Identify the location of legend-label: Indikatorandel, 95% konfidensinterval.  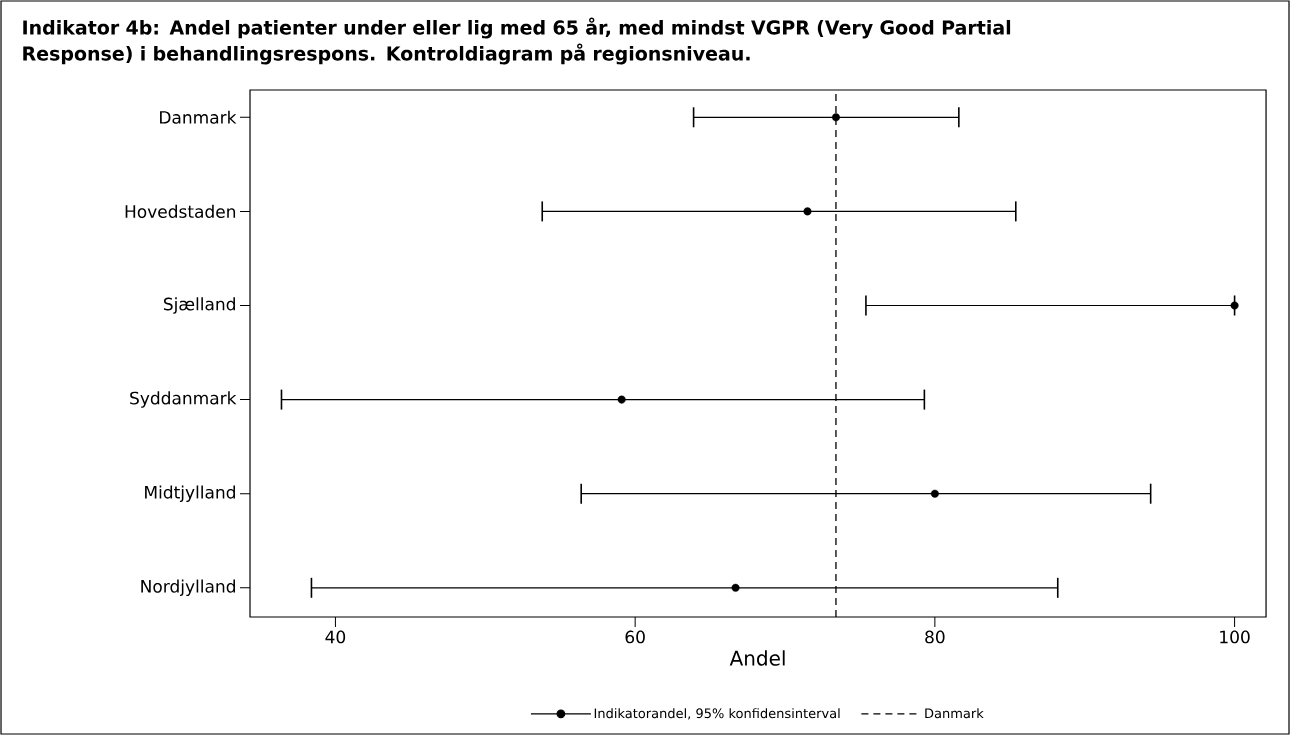
(717, 714).